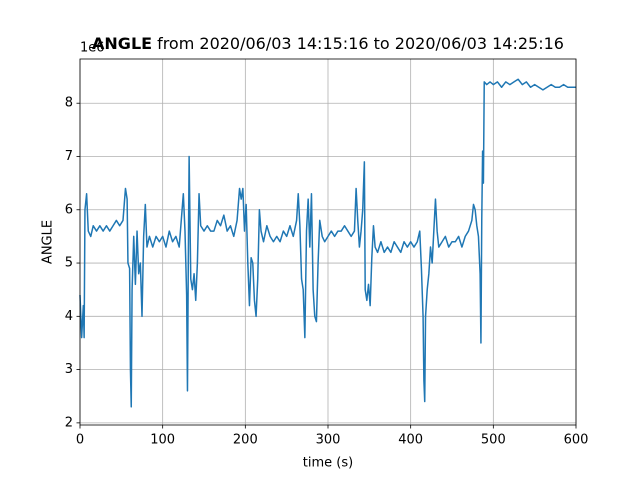  I want to click on x-tick-label: 400, so click(410, 440).